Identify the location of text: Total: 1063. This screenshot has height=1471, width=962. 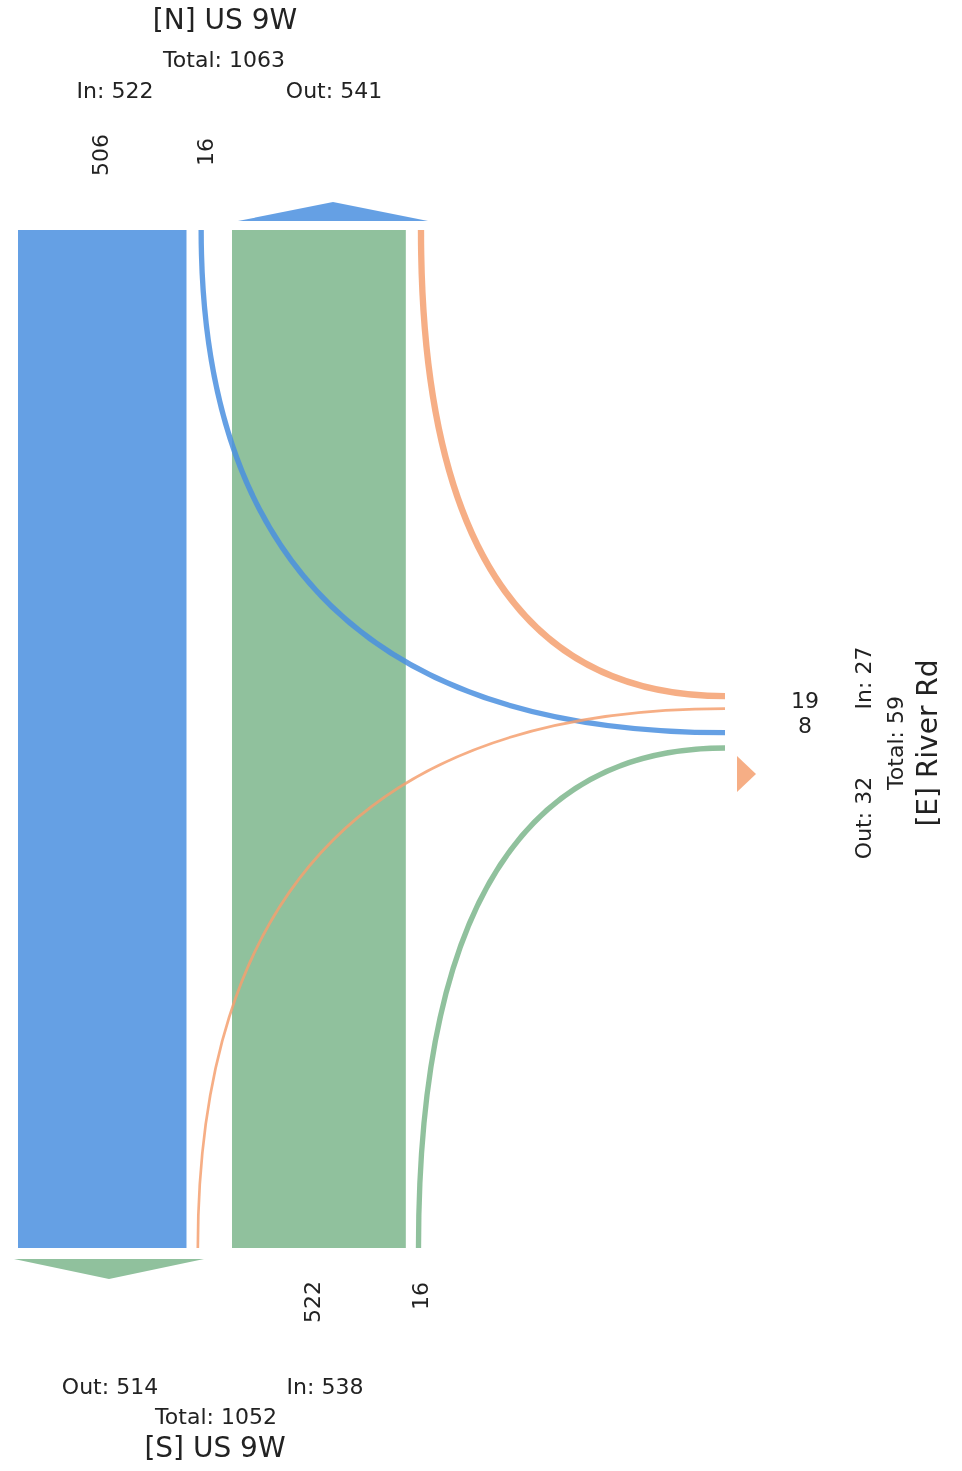
(223, 59).